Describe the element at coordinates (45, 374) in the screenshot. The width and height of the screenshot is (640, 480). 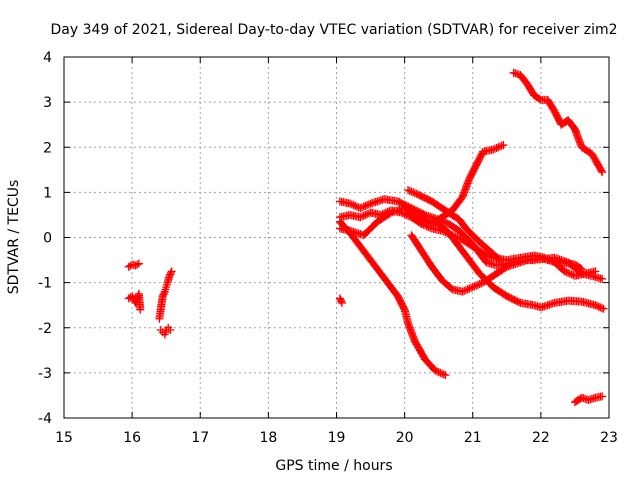
I see `y-tick-label: -3` at that location.